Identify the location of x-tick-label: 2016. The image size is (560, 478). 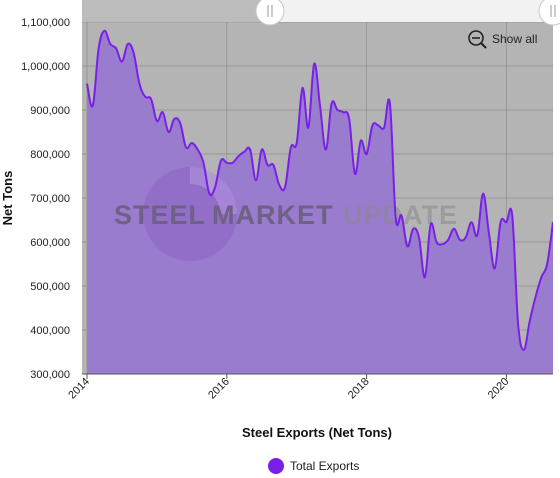
(219, 389).